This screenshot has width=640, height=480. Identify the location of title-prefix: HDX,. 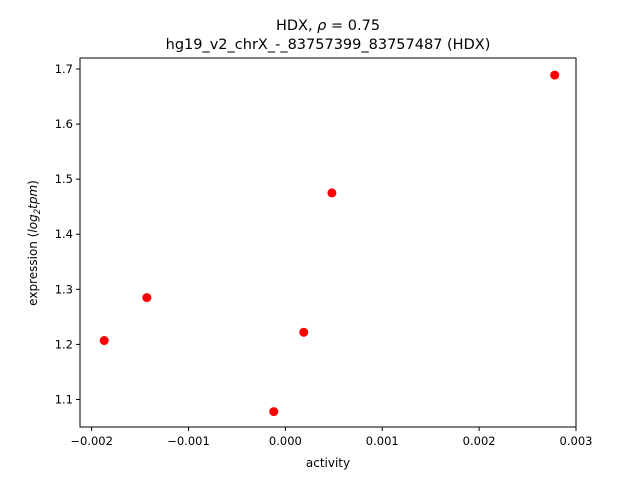
(296, 26).